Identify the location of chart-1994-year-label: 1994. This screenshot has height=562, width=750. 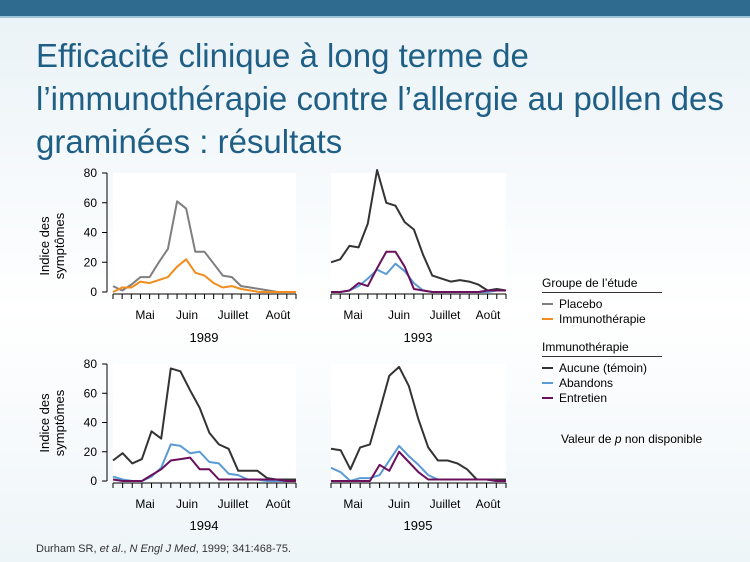
(204, 525).